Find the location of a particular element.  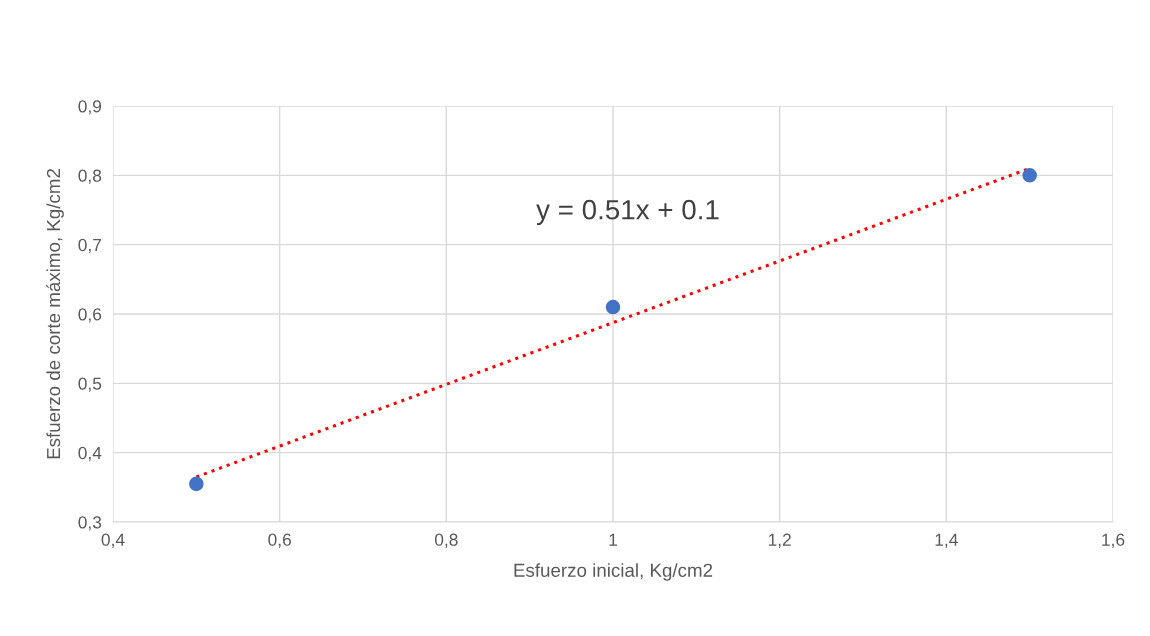

y-tick-label: 0,6 is located at coordinates (90, 315).